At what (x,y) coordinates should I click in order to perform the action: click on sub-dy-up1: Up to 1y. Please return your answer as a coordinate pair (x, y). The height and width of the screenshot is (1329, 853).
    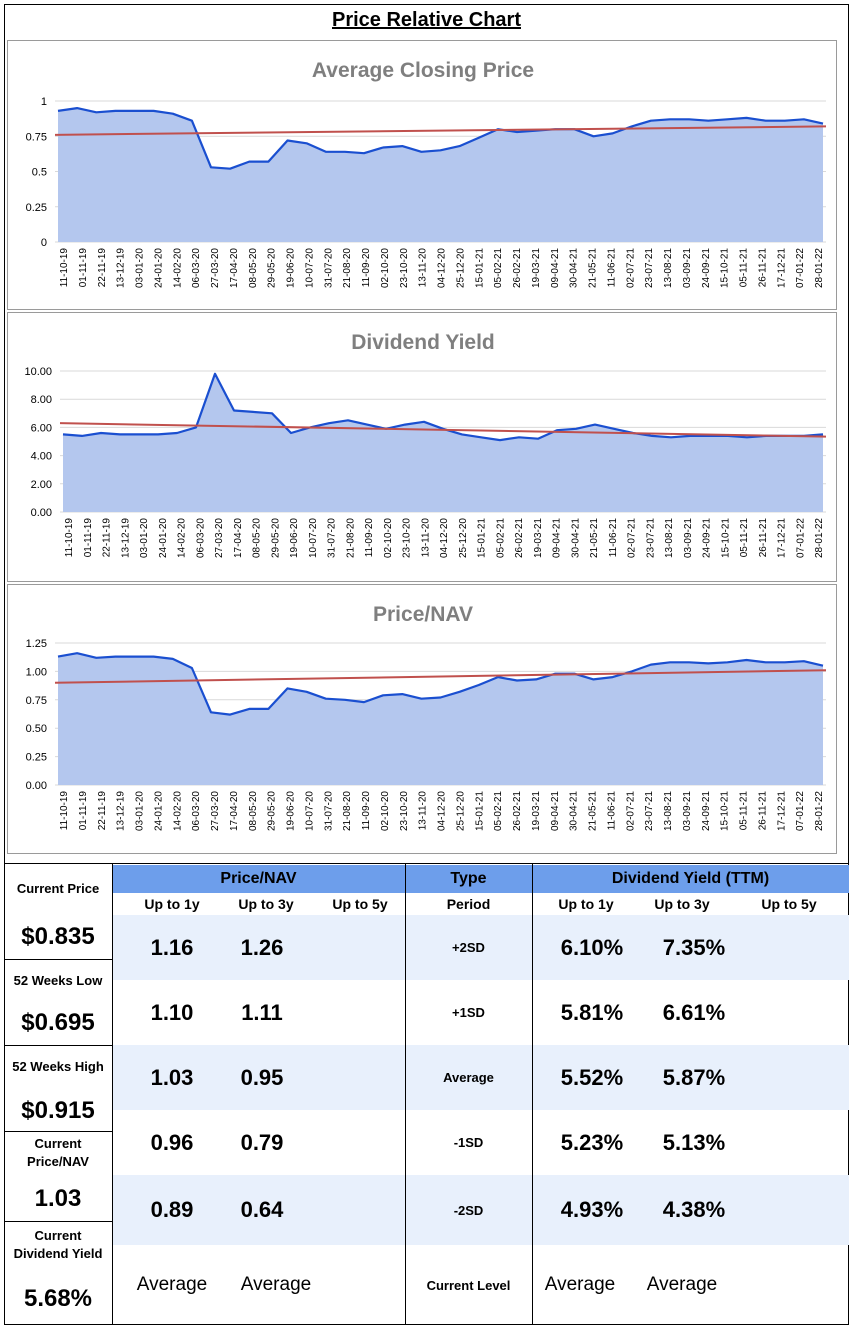
    Looking at the image, I should click on (586, 904).